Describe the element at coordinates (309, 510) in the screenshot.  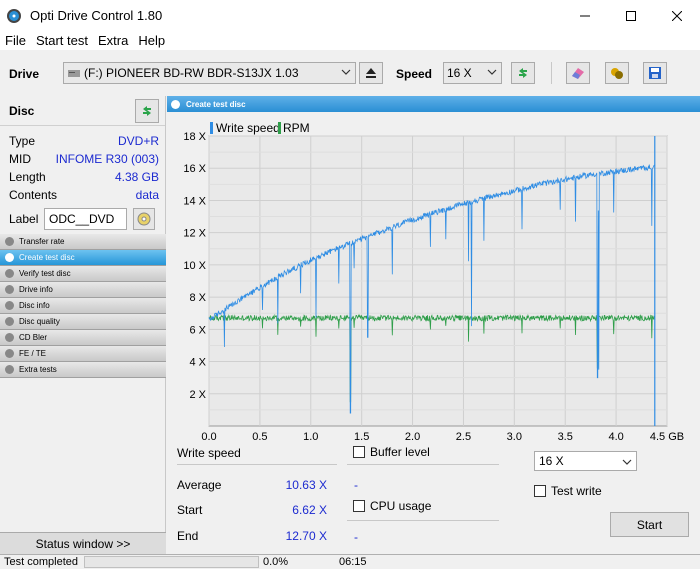
I see `stat-start-value: 6.62 X` at that location.